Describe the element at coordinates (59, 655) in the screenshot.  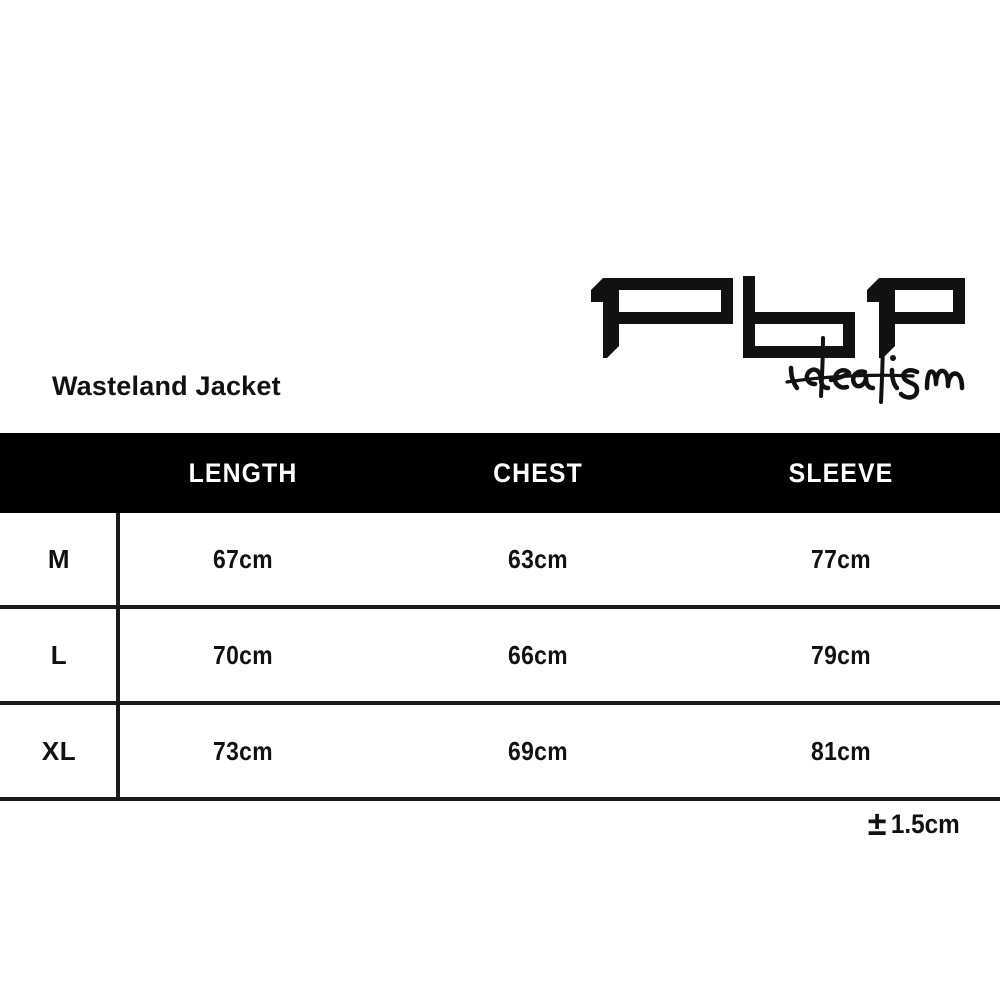
I see `cell-size: L` at that location.